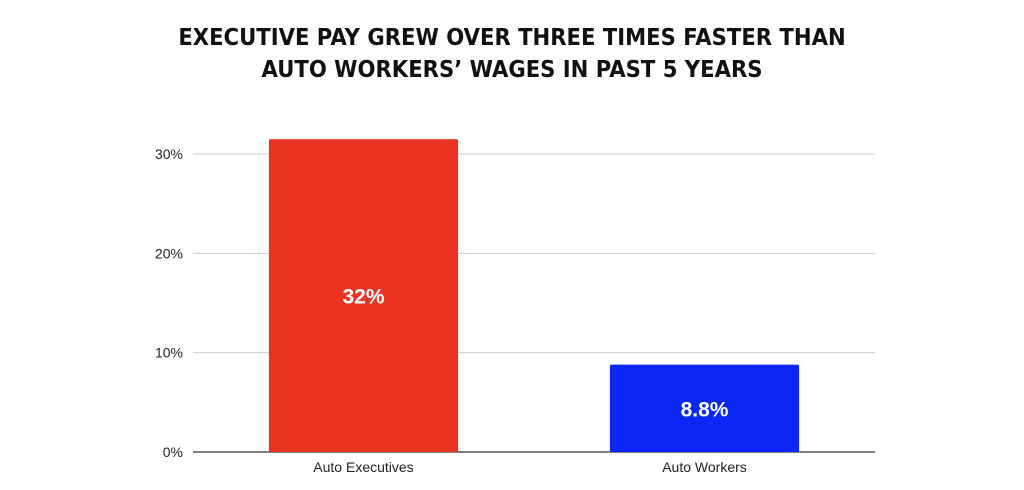  I want to click on x-tick-label: Auto Executives, so click(363, 467).